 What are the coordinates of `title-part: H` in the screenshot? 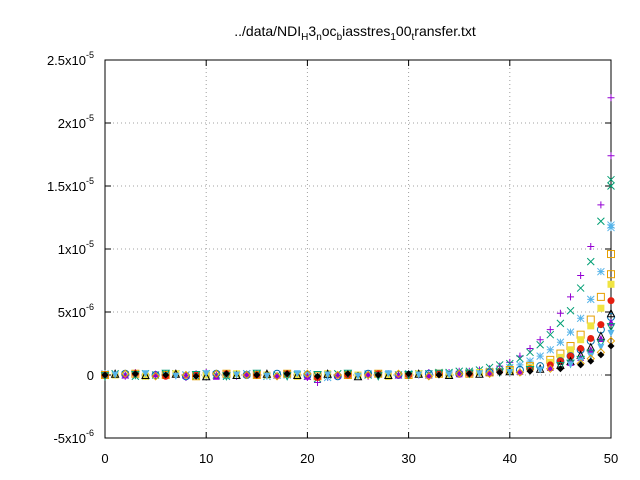 It's located at (304, 37).